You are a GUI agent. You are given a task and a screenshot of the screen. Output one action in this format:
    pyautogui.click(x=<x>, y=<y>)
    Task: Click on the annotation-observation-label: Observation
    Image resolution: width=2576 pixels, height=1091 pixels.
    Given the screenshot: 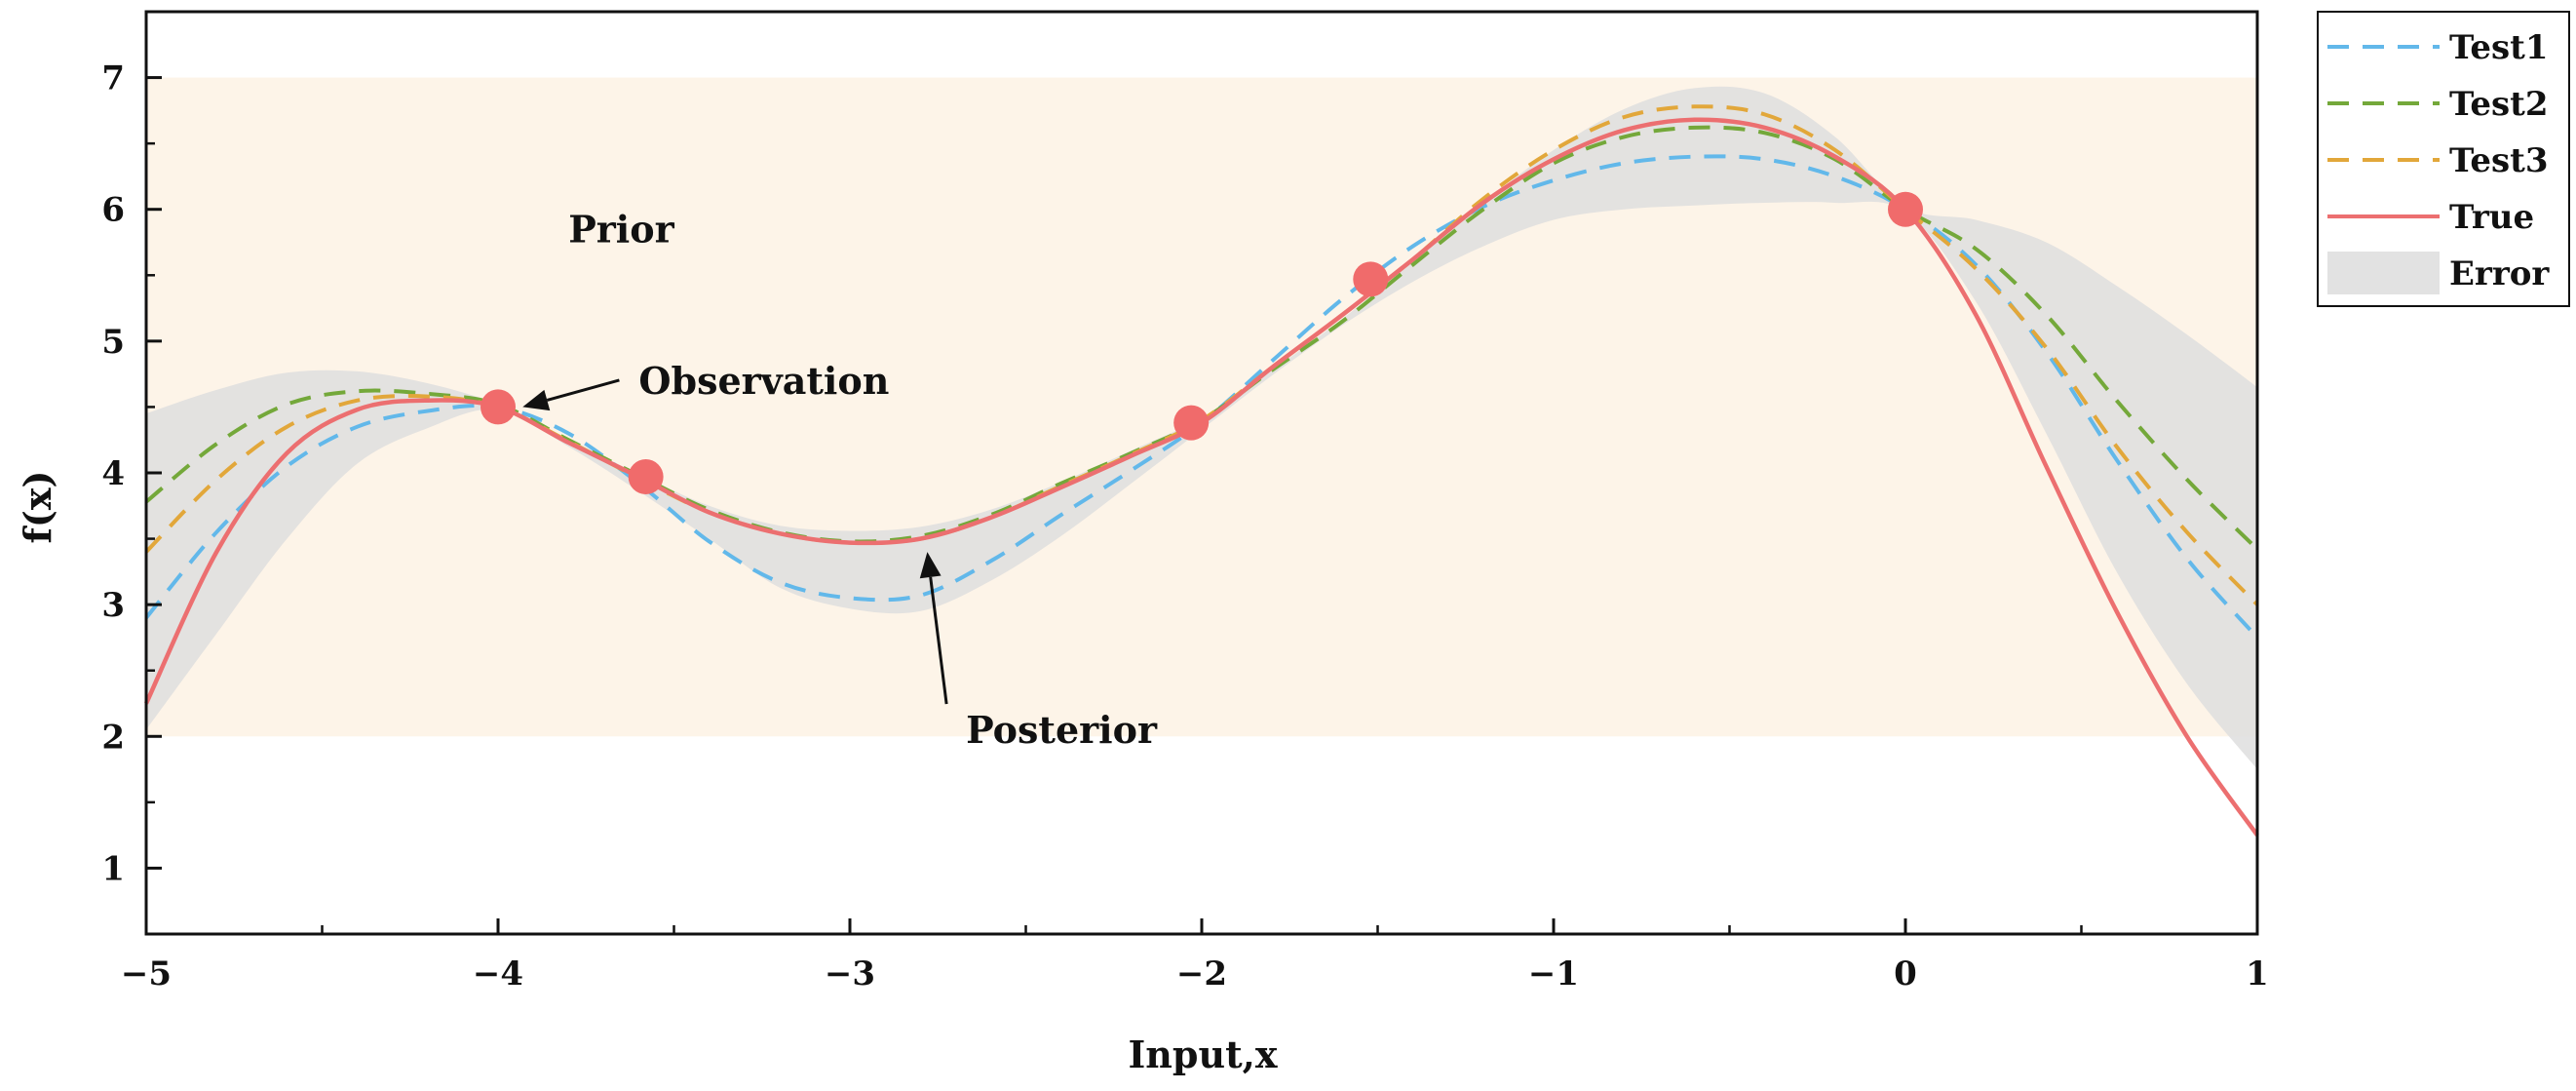 What is the action you would take?
    pyautogui.click(x=763, y=381)
    